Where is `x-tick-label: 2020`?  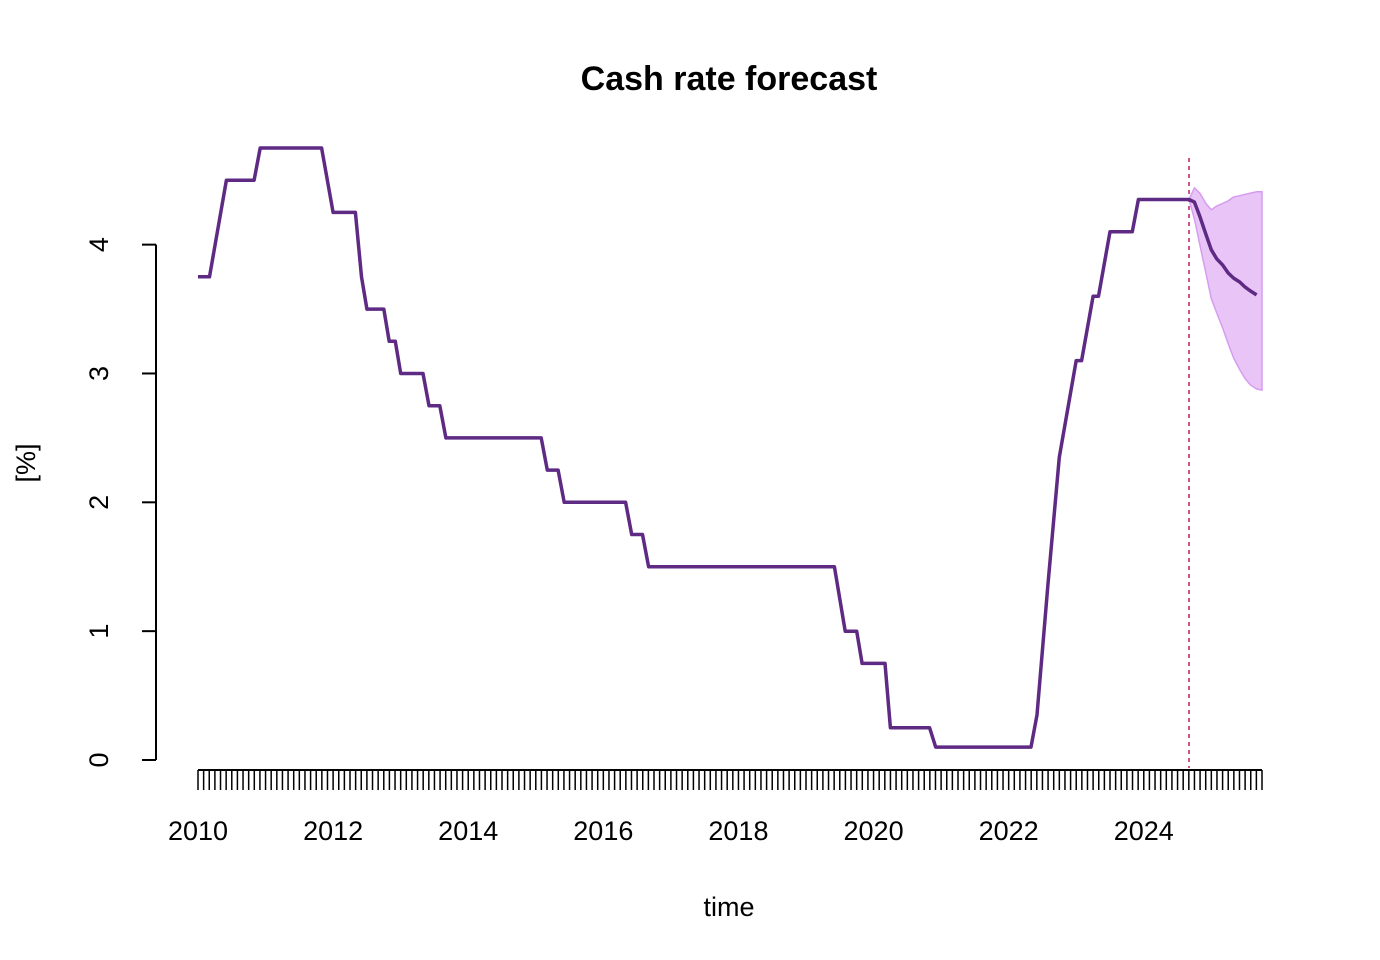
x-tick-label: 2020 is located at coordinates (874, 831).